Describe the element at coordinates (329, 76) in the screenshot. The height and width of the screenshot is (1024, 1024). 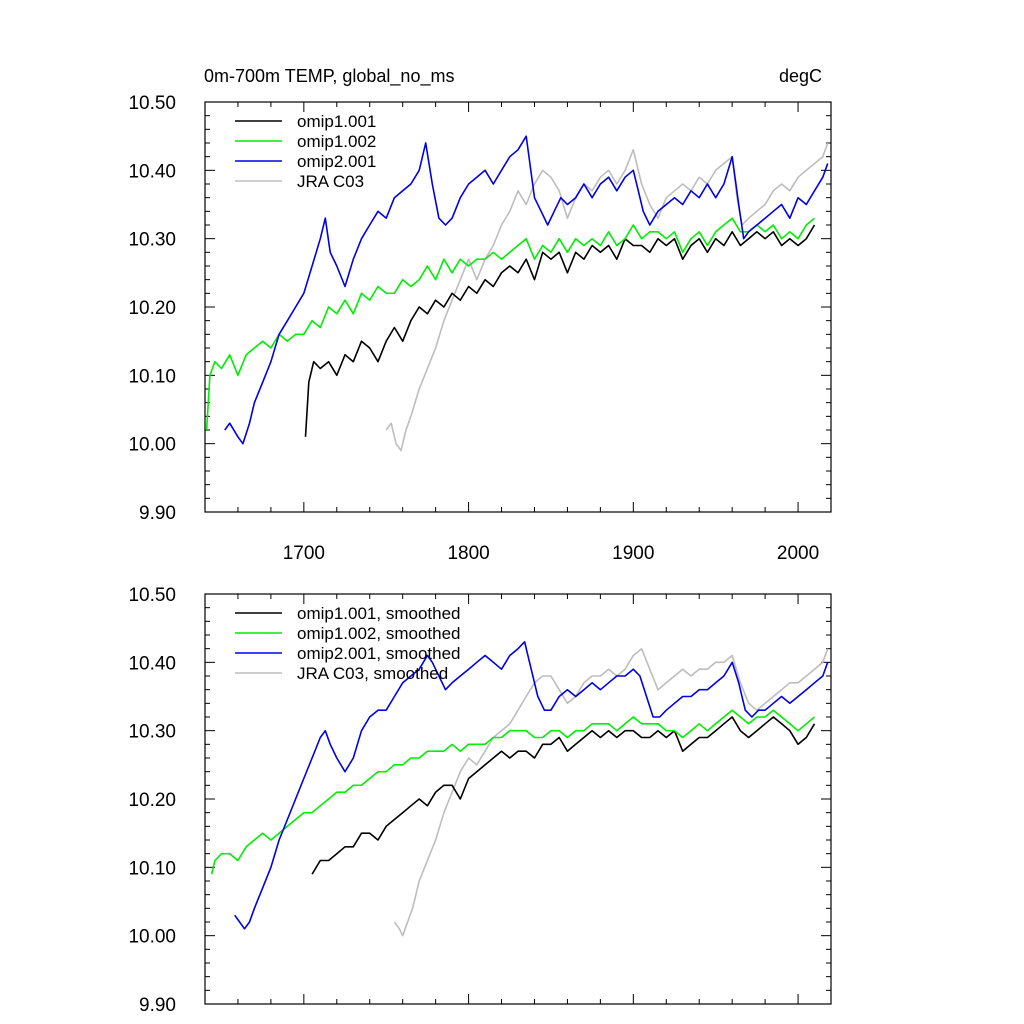
I see `chart-title: 0m-700m TEMP, global_no_ms` at that location.